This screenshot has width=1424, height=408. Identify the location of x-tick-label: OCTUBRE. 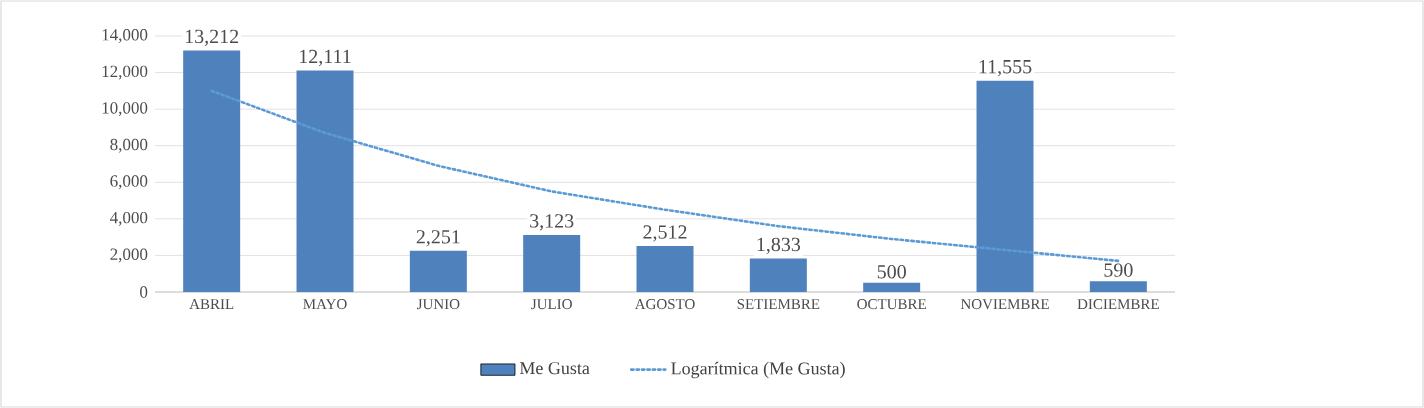
(891, 304).